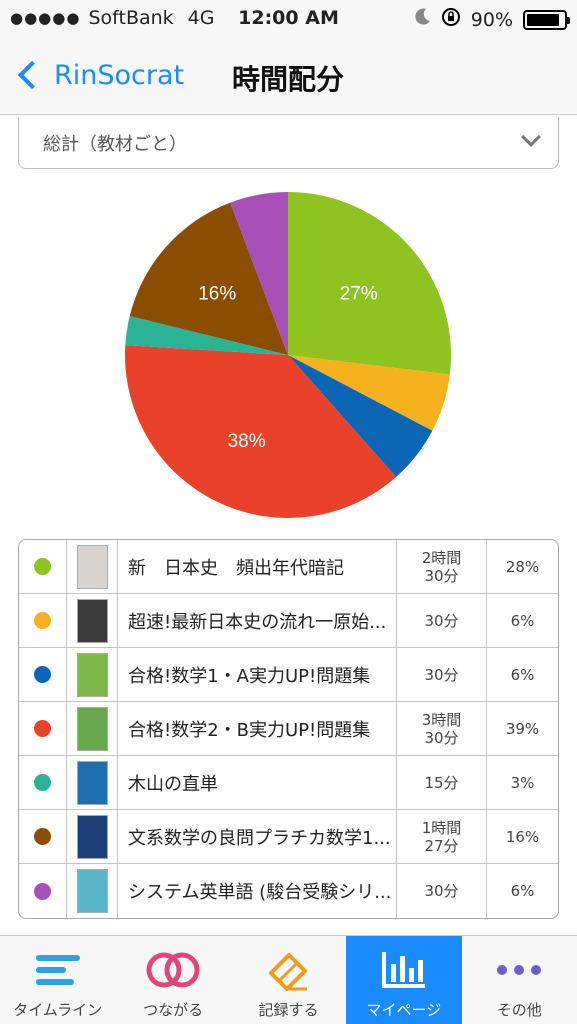 The width and height of the screenshot is (577, 1024). I want to click on study-time: 2時間 30分, so click(442, 566).